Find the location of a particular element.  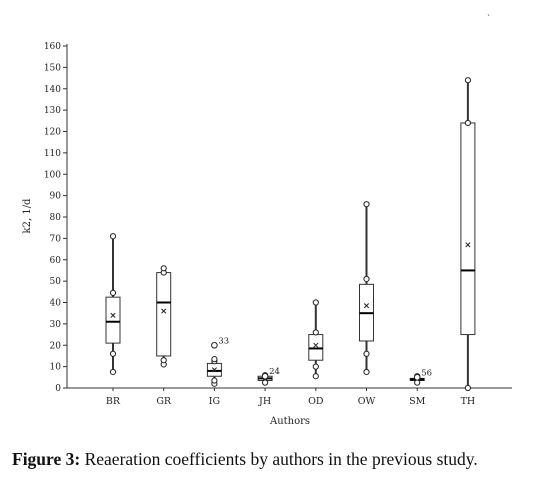

corner-mark: ˏ is located at coordinates (488, 12).